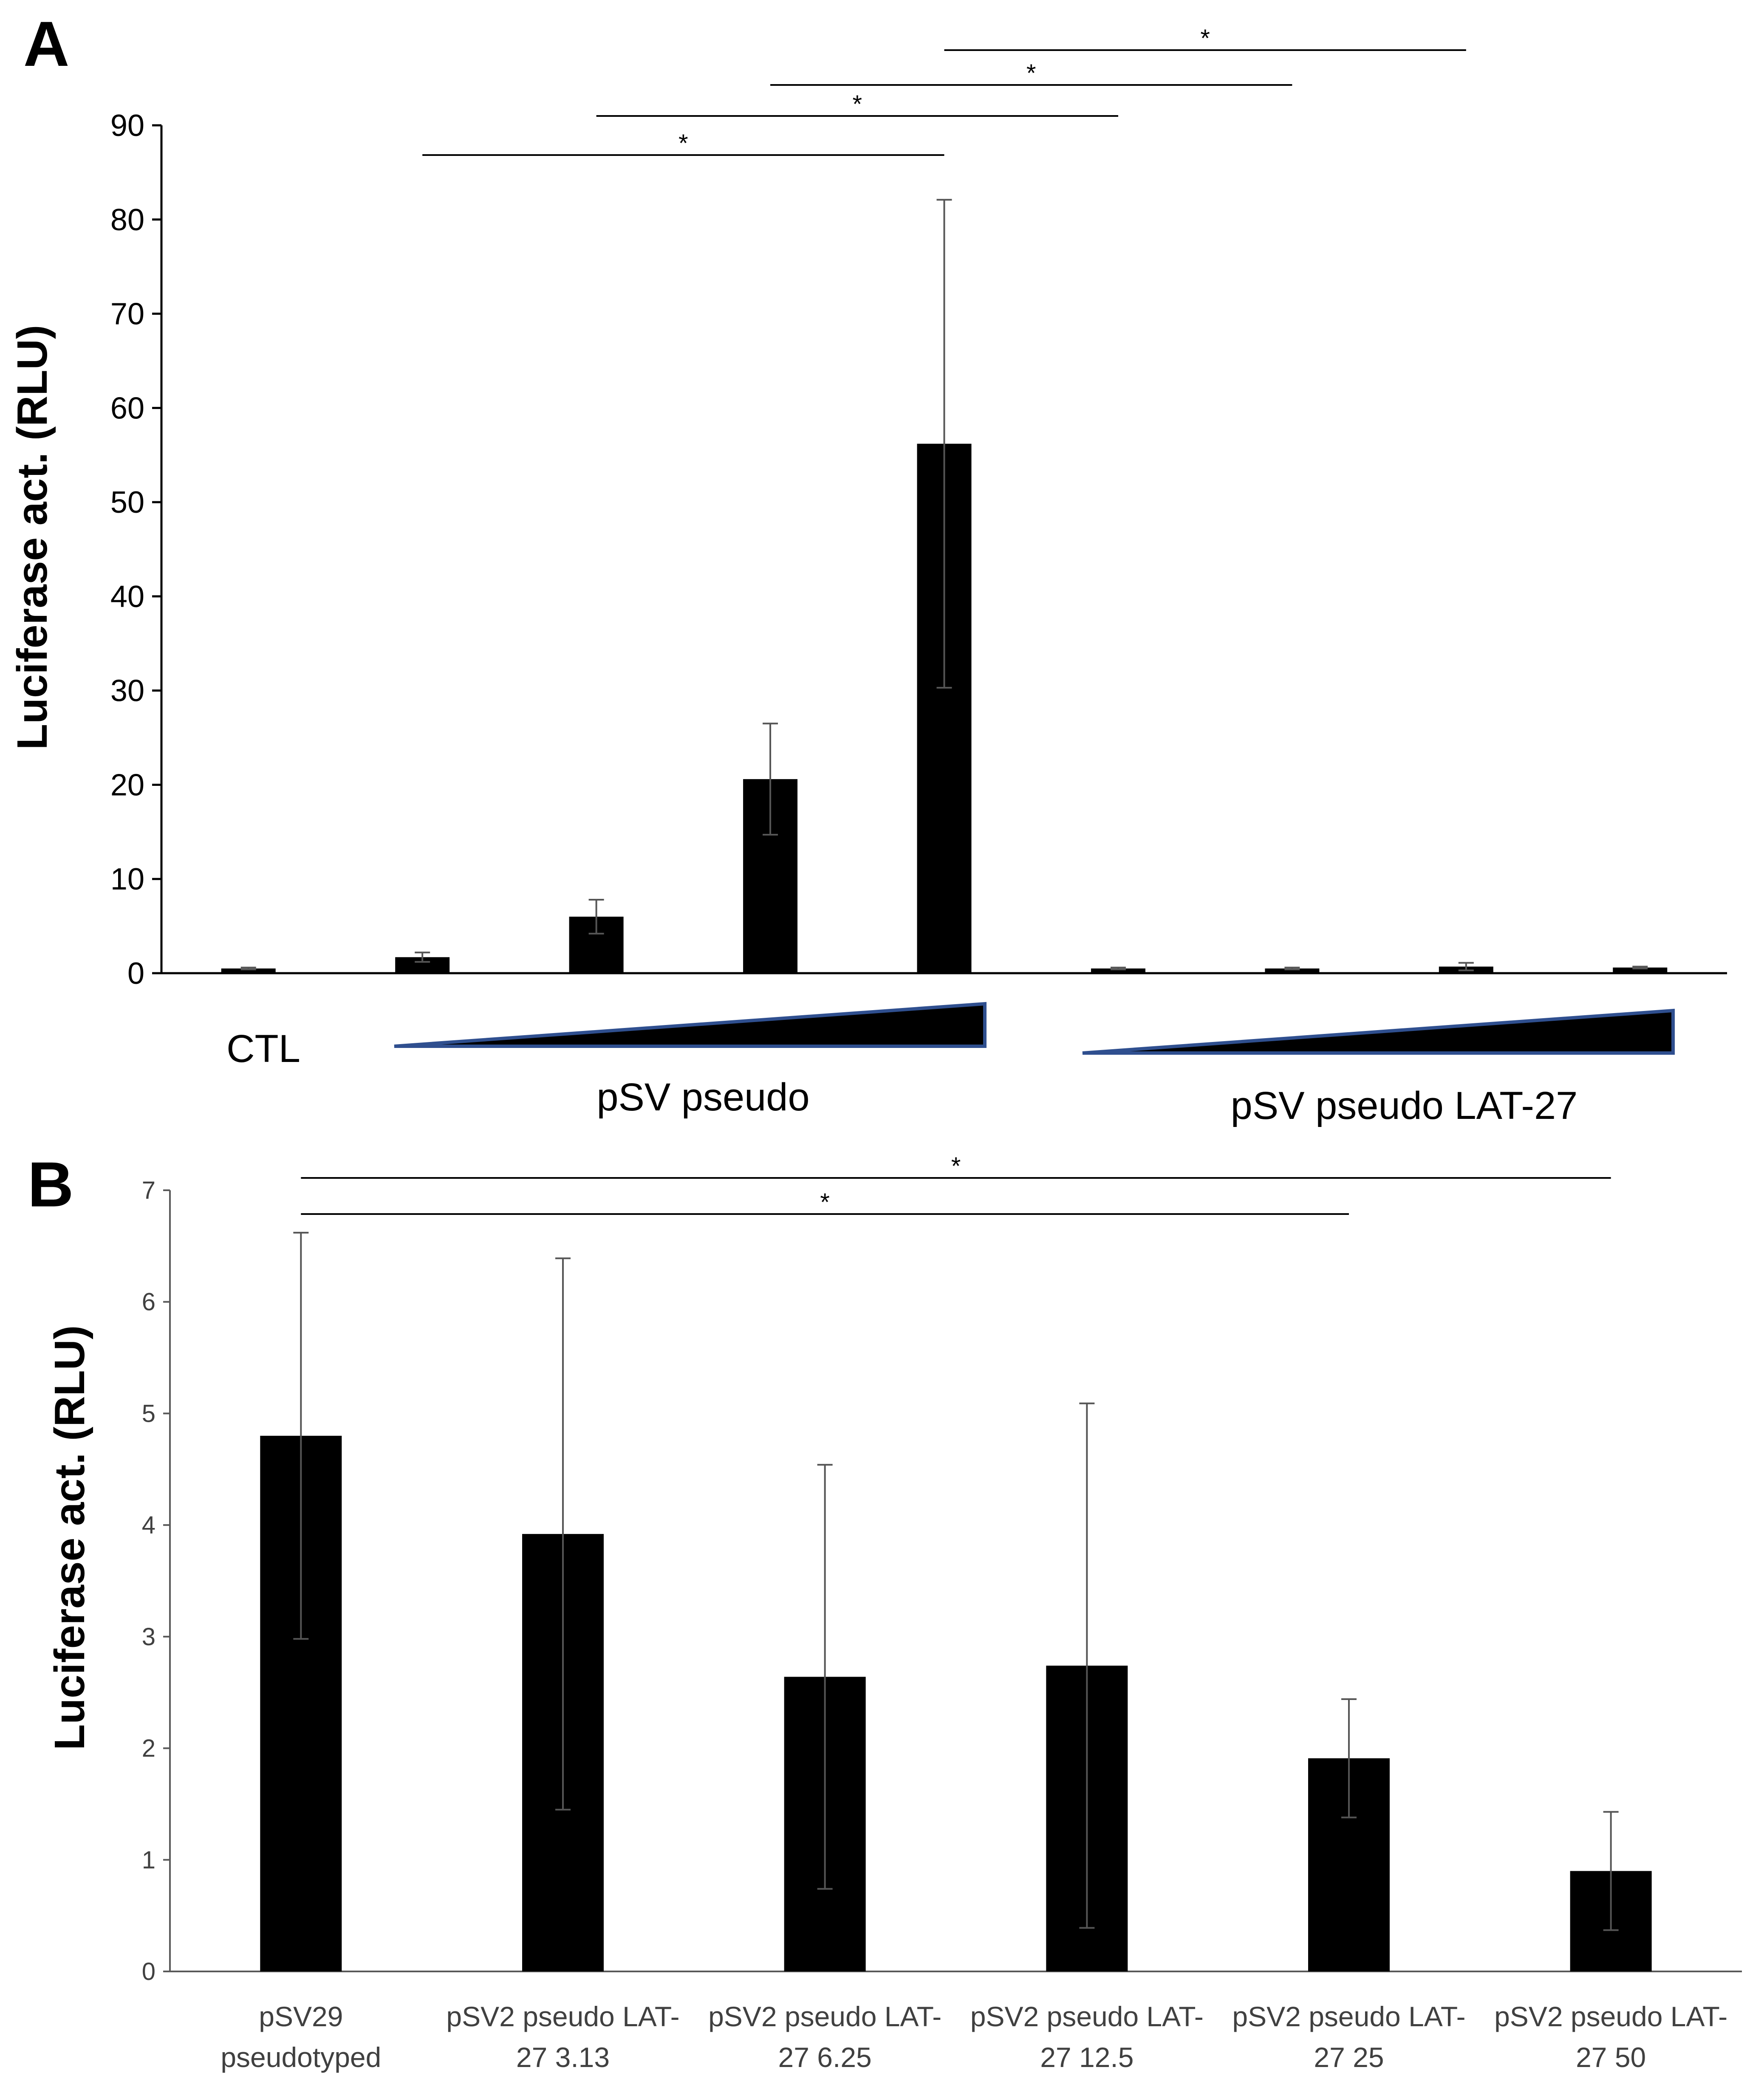  What do you see at coordinates (148, 1749) in the screenshot?
I see `panel-b-y-tick-label: 2` at bounding box center [148, 1749].